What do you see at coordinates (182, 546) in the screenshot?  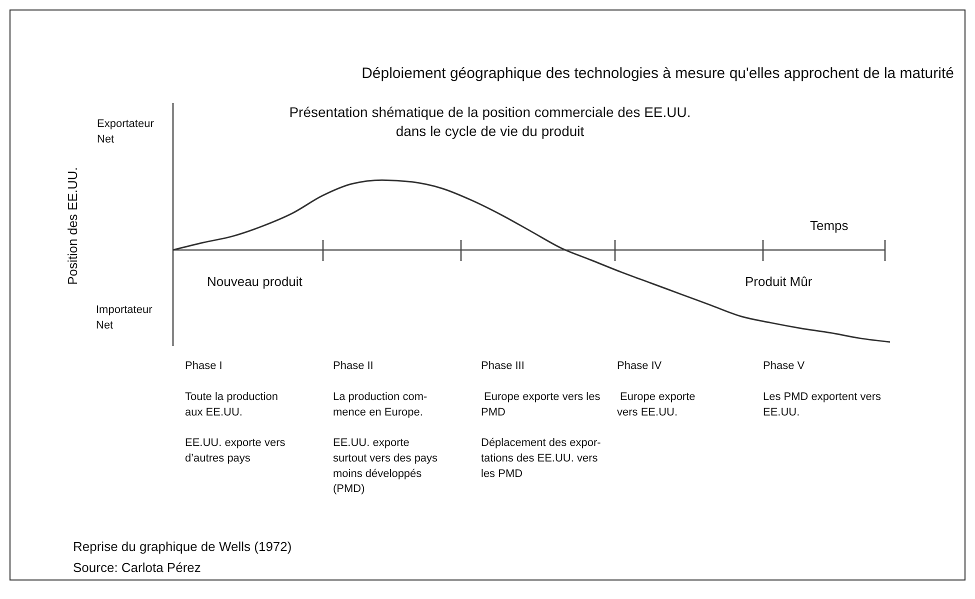 I see `text: Reprise du graphique de Wells (1972)` at bounding box center [182, 546].